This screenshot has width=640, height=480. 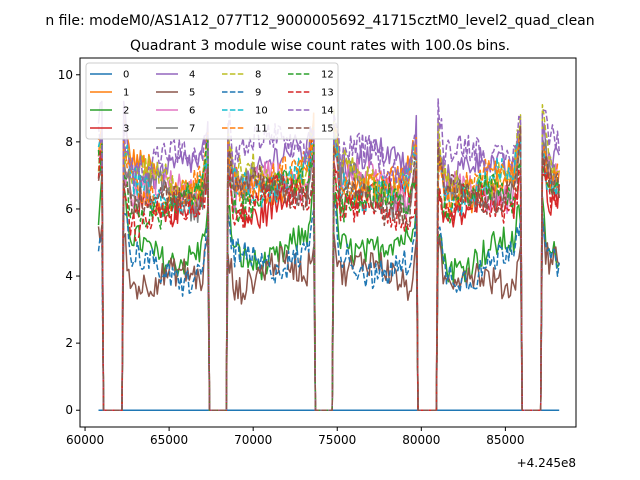 I want to click on y-tick-label: 2, so click(x=69, y=343).